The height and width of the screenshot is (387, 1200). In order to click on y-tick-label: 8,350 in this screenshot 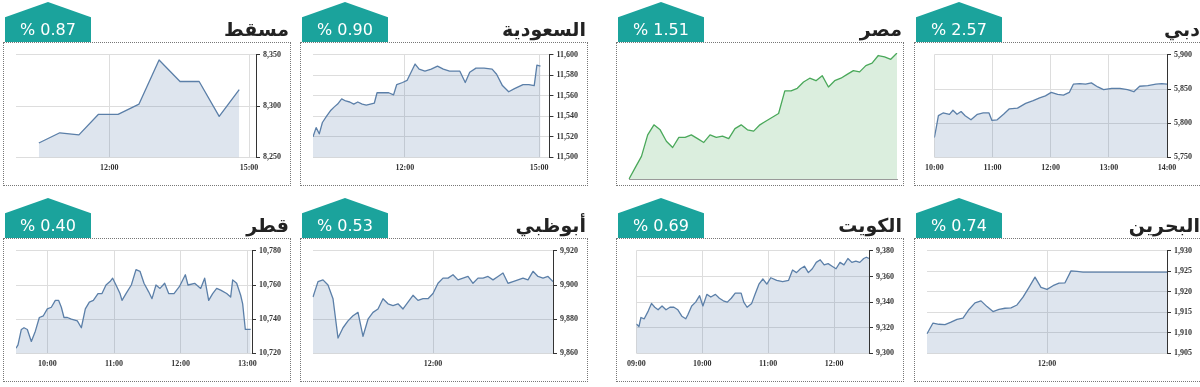, I will do `click(272, 54)`.